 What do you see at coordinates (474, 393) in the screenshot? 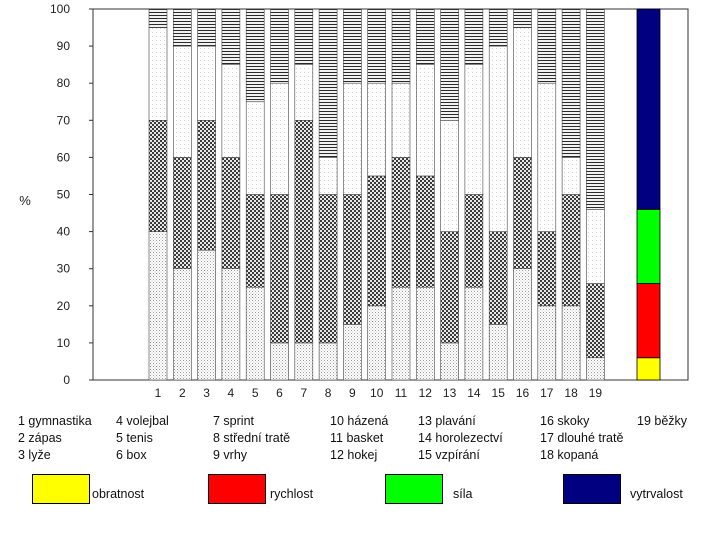
I see `x-tick-label: 14` at bounding box center [474, 393].